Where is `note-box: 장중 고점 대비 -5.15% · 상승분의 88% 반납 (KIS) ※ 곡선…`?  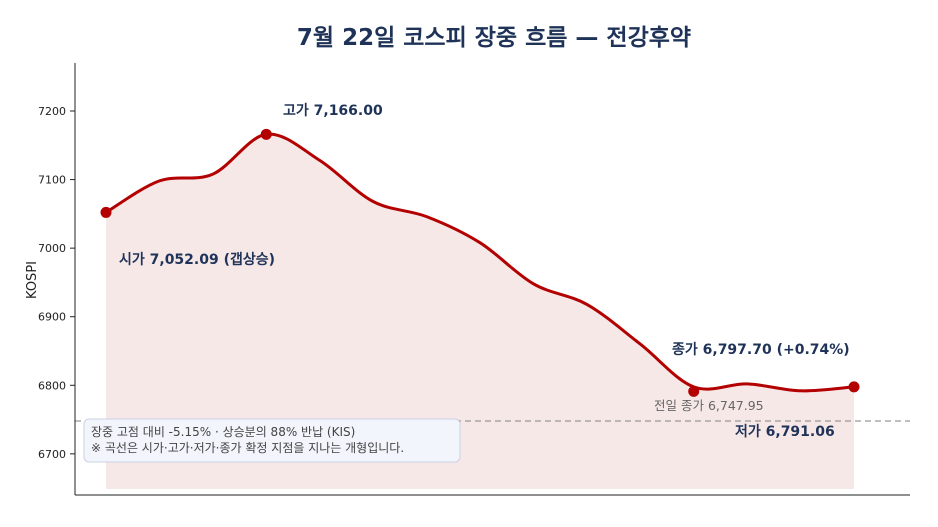
note-box: 장중 고점 대비 -5.15% · 상승분의 88% 반납 (KIS) ※ 곡선… is located at coordinates (272, 440).